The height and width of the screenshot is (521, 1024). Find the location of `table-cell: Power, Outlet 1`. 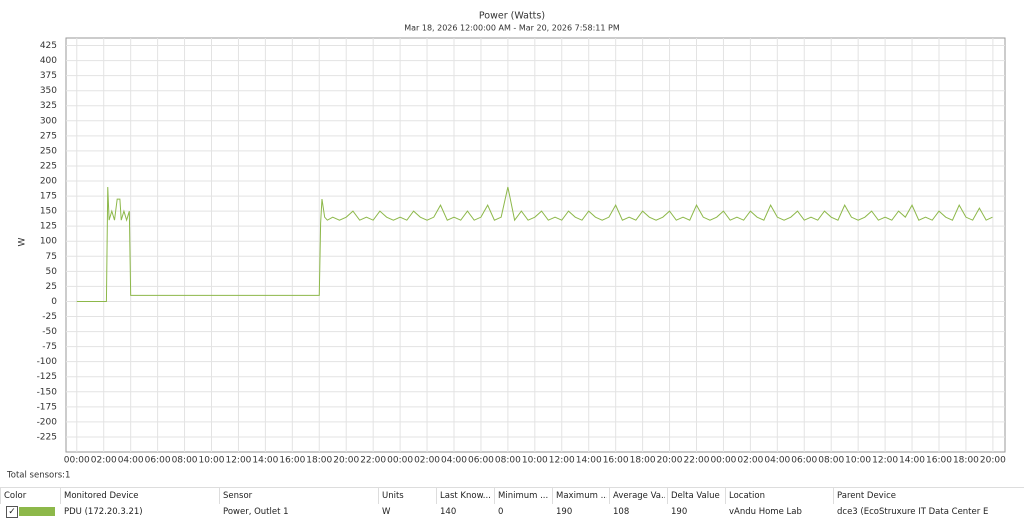

table-cell: Power, Outlet 1 is located at coordinates (256, 512).